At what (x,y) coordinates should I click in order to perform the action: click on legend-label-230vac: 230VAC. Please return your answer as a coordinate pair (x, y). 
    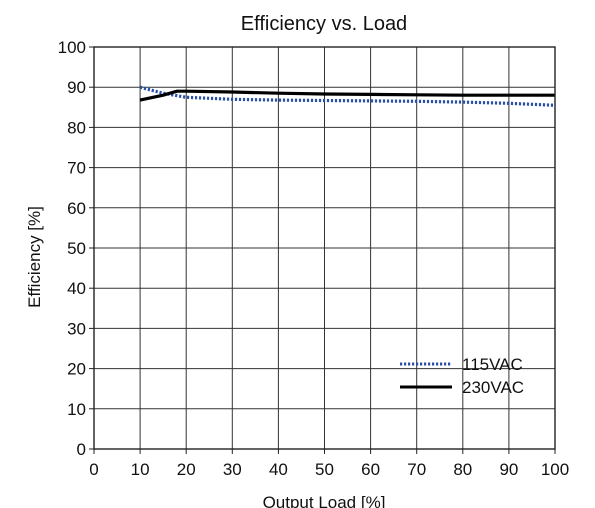
    Looking at the image, I should click on (493, 387).